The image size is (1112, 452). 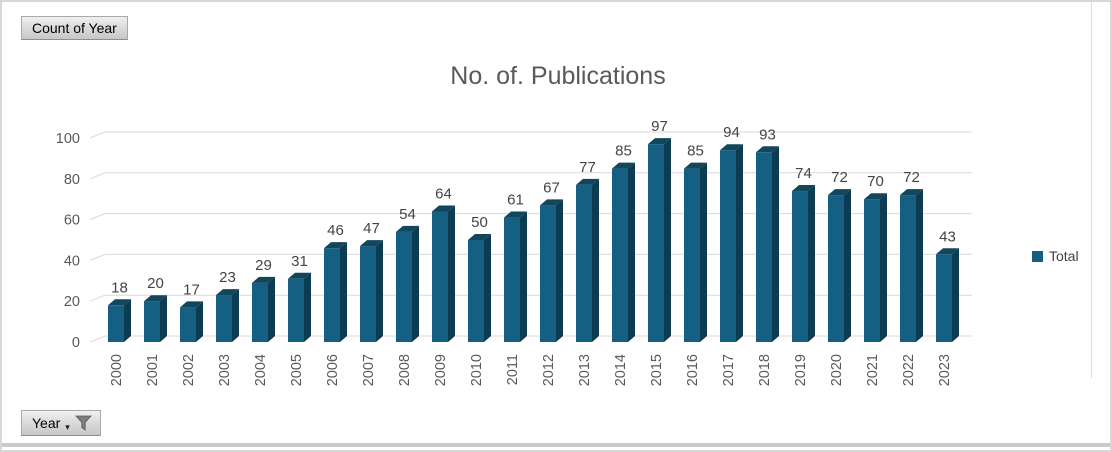 What do you see at coordinates (847, 265) in the screenshot?
I see `bar-side-2020` at bounding box center [847, 265].